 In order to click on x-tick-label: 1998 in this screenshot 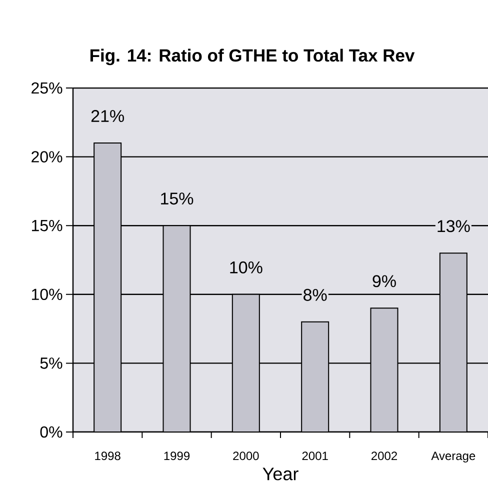, I will do `click(107, 456)`.